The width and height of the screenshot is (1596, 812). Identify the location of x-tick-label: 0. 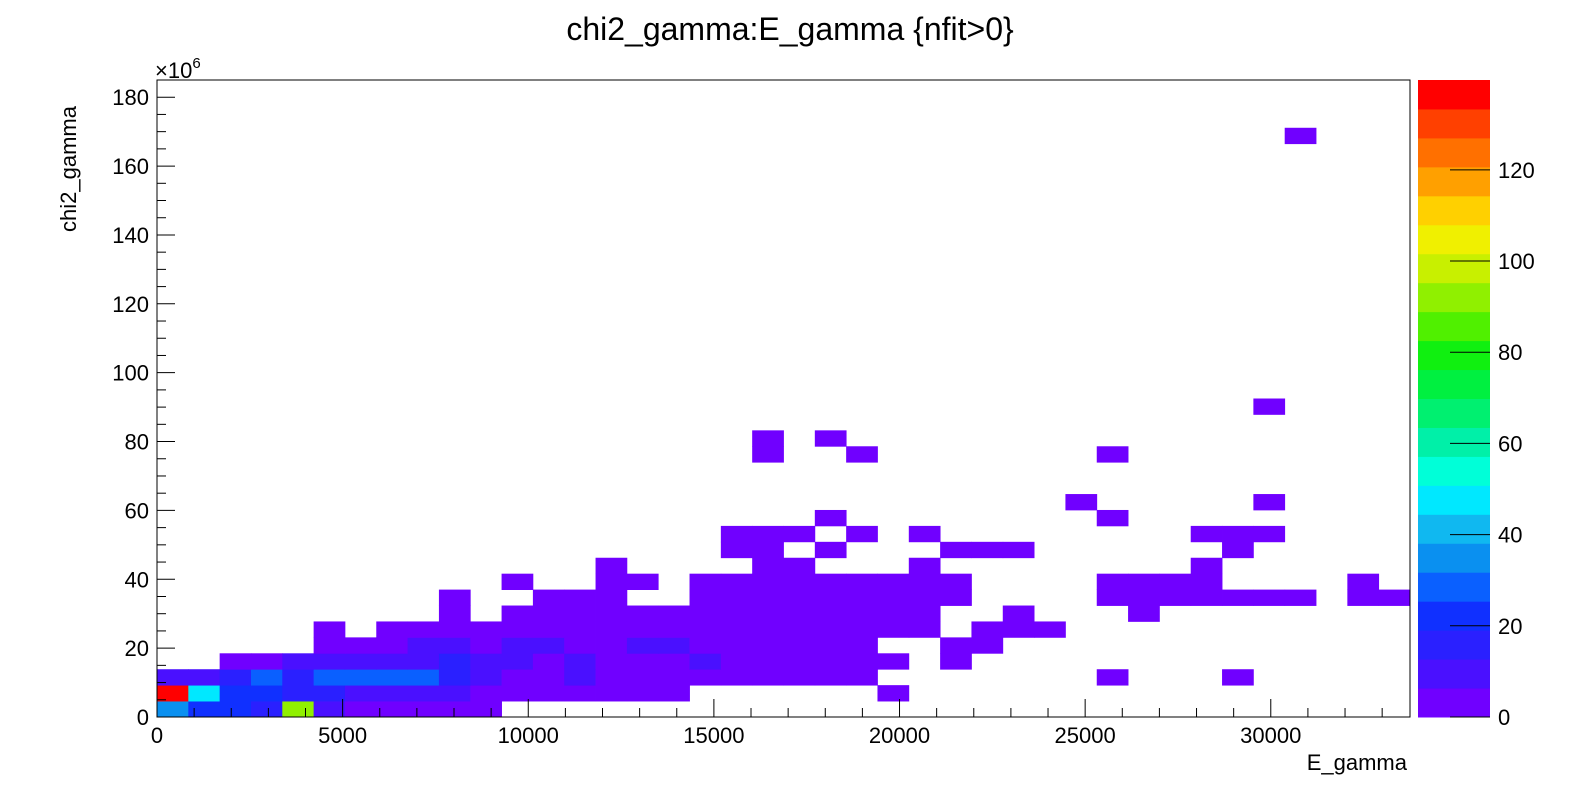
(157, 735).